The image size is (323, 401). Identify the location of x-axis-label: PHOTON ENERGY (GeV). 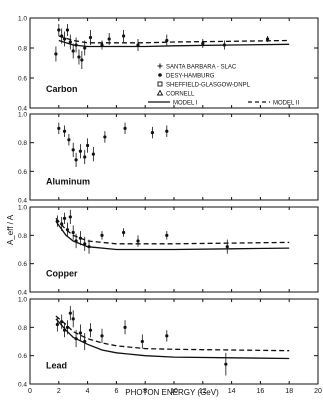
(172, 392).